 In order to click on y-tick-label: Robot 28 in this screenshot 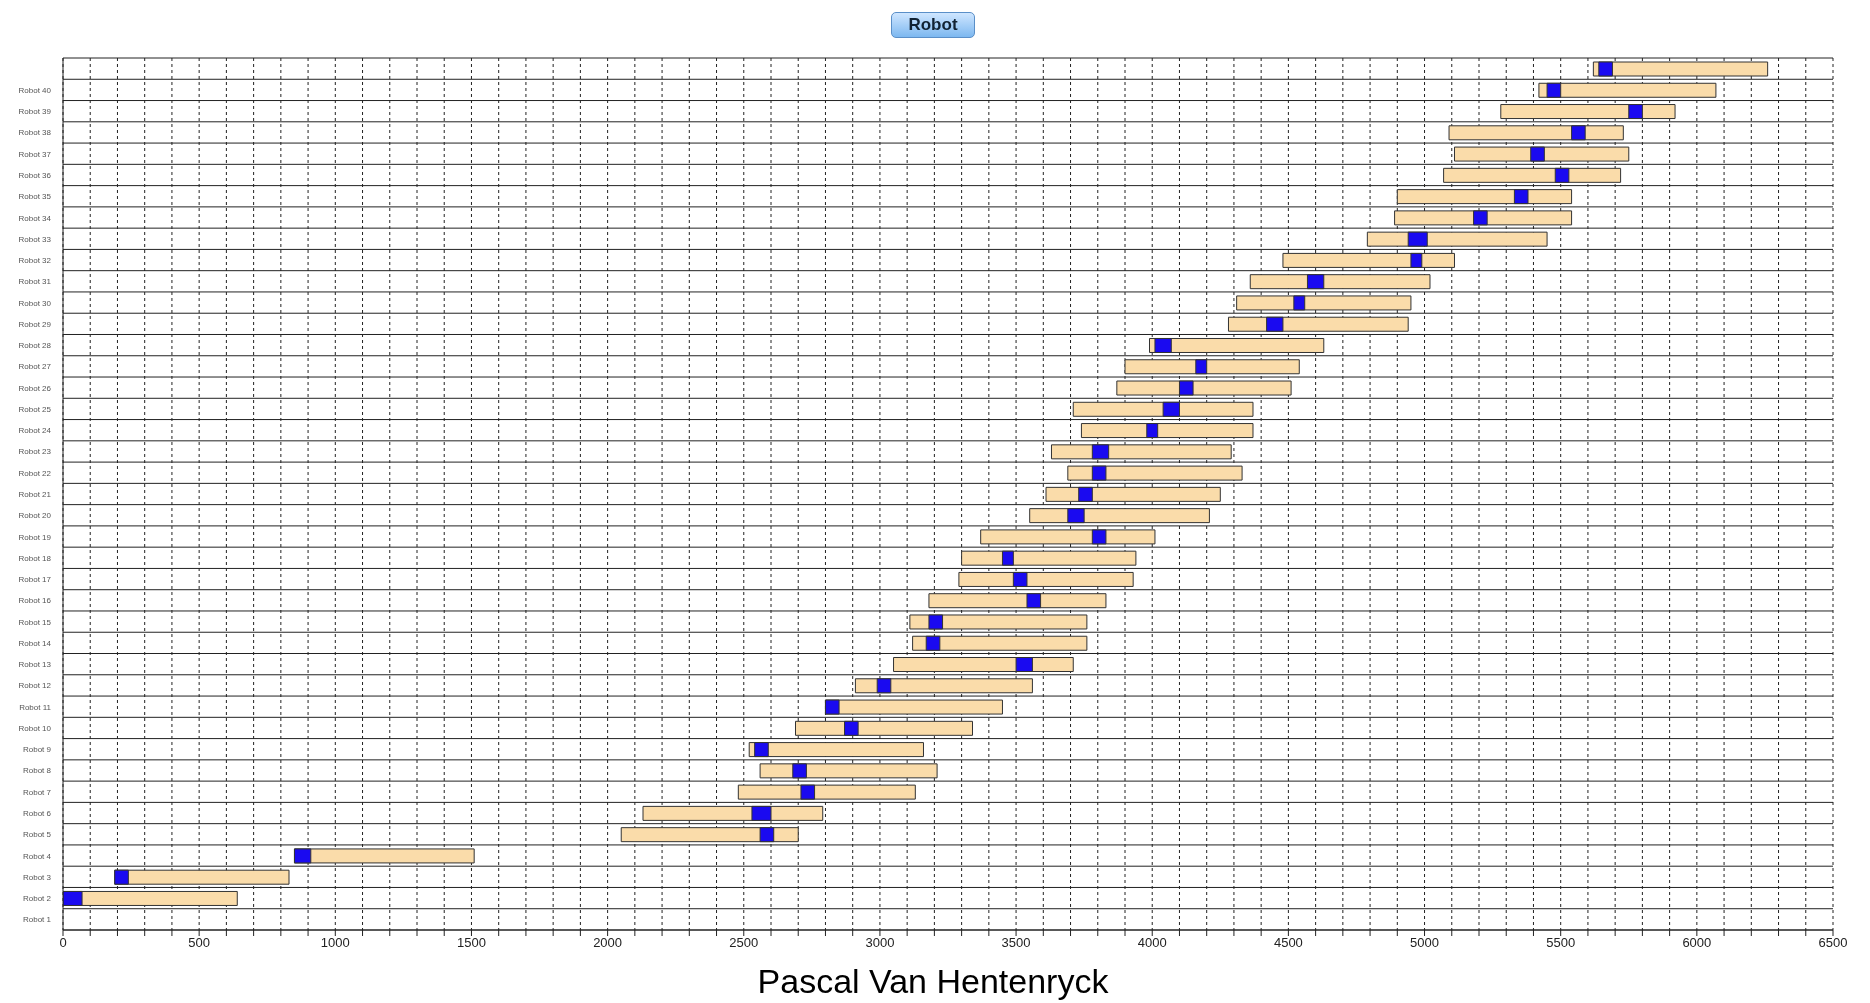, I will do `click(35, 346)`.